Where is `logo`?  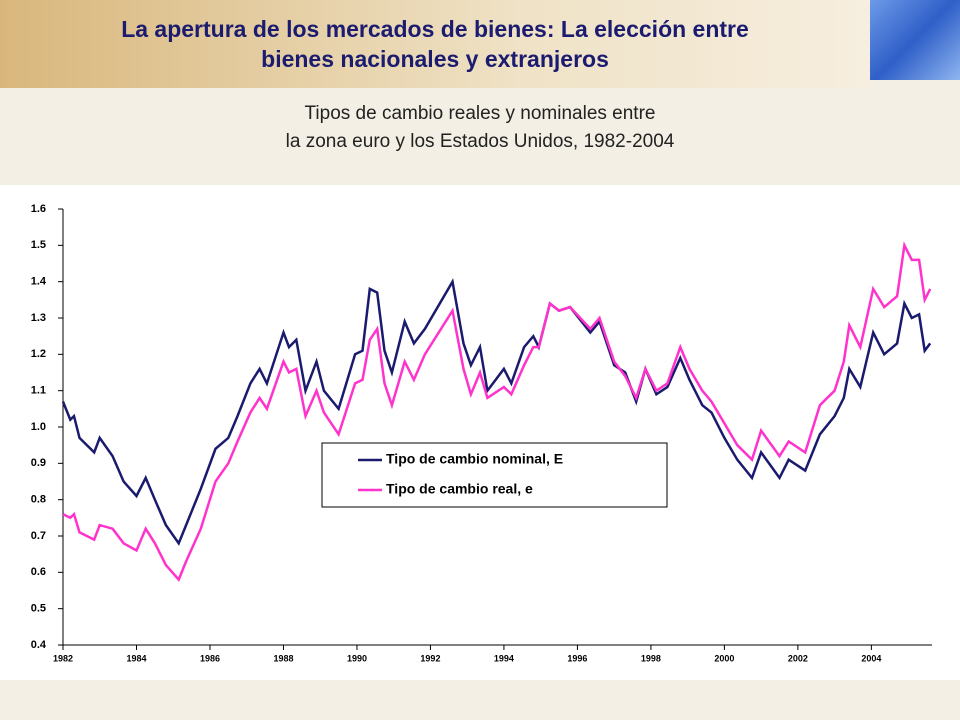
logo is located at coordinates (915, 40).